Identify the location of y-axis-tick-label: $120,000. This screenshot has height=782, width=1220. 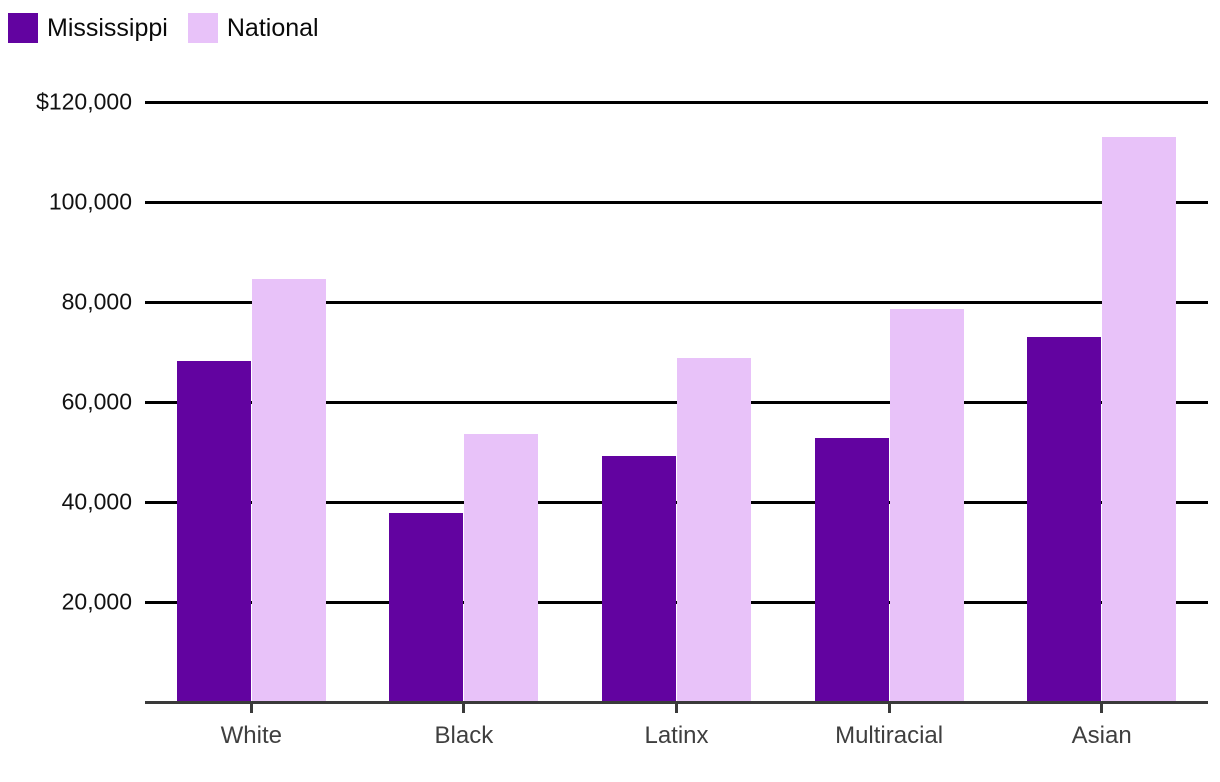
(84, 101).